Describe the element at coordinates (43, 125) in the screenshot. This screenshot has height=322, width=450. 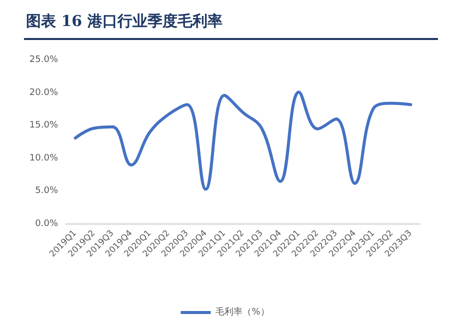
I see `y-tick-label: 15.0%` at that location.